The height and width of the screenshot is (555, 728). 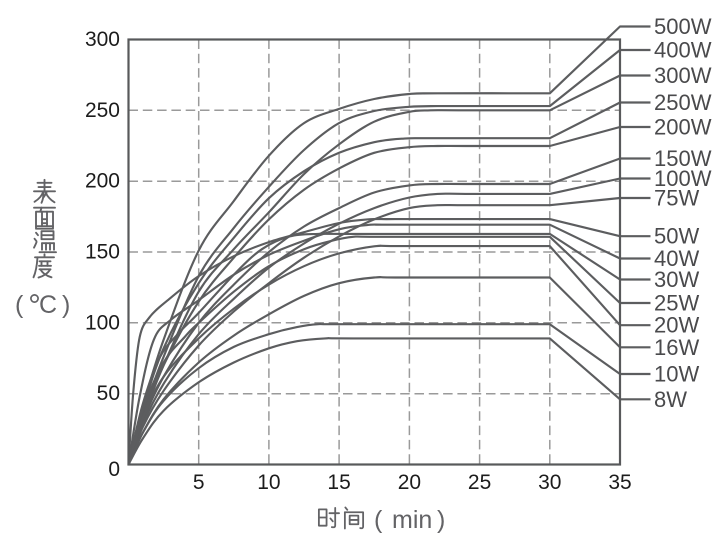 I want to click on svg-text: 10, so click(x=268, y=482).